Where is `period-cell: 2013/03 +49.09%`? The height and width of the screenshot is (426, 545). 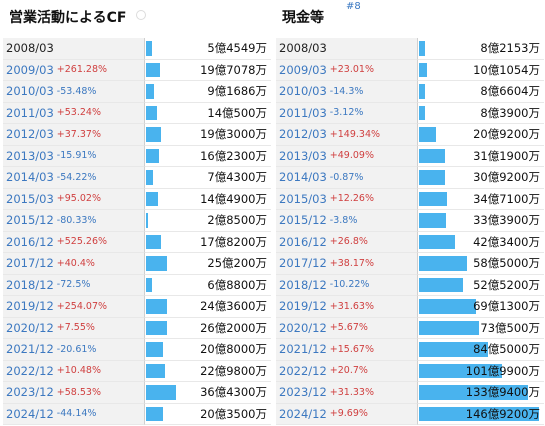 period-cell: 2013/03 +49.09% is located at coordinates (347, 156).